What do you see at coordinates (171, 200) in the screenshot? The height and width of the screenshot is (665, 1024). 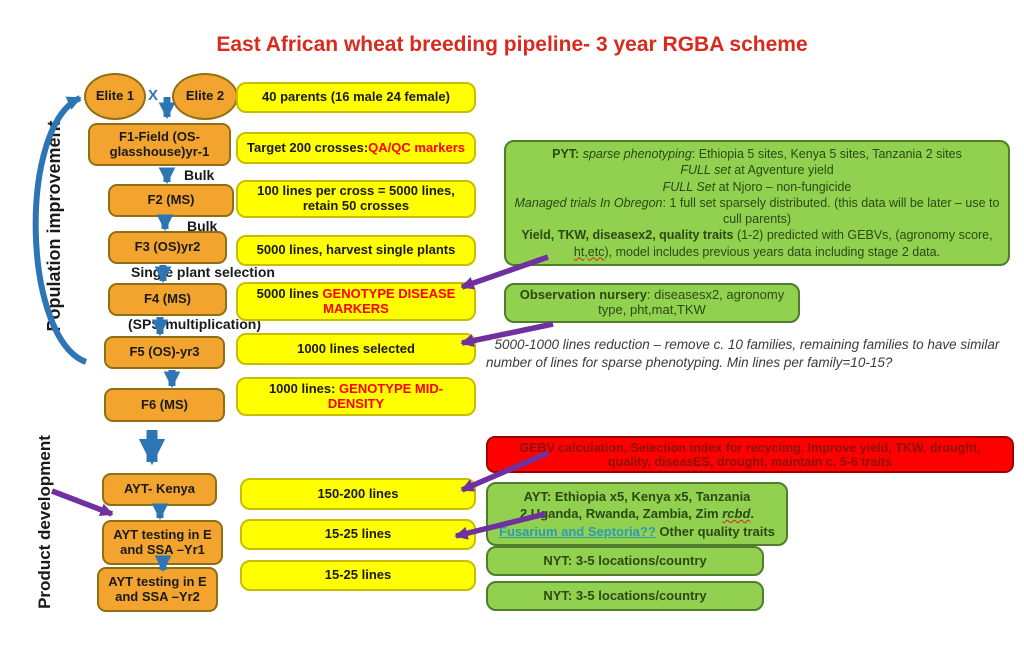 I see `node-f2: F2 (MS)` at bounding box center [171, 200].